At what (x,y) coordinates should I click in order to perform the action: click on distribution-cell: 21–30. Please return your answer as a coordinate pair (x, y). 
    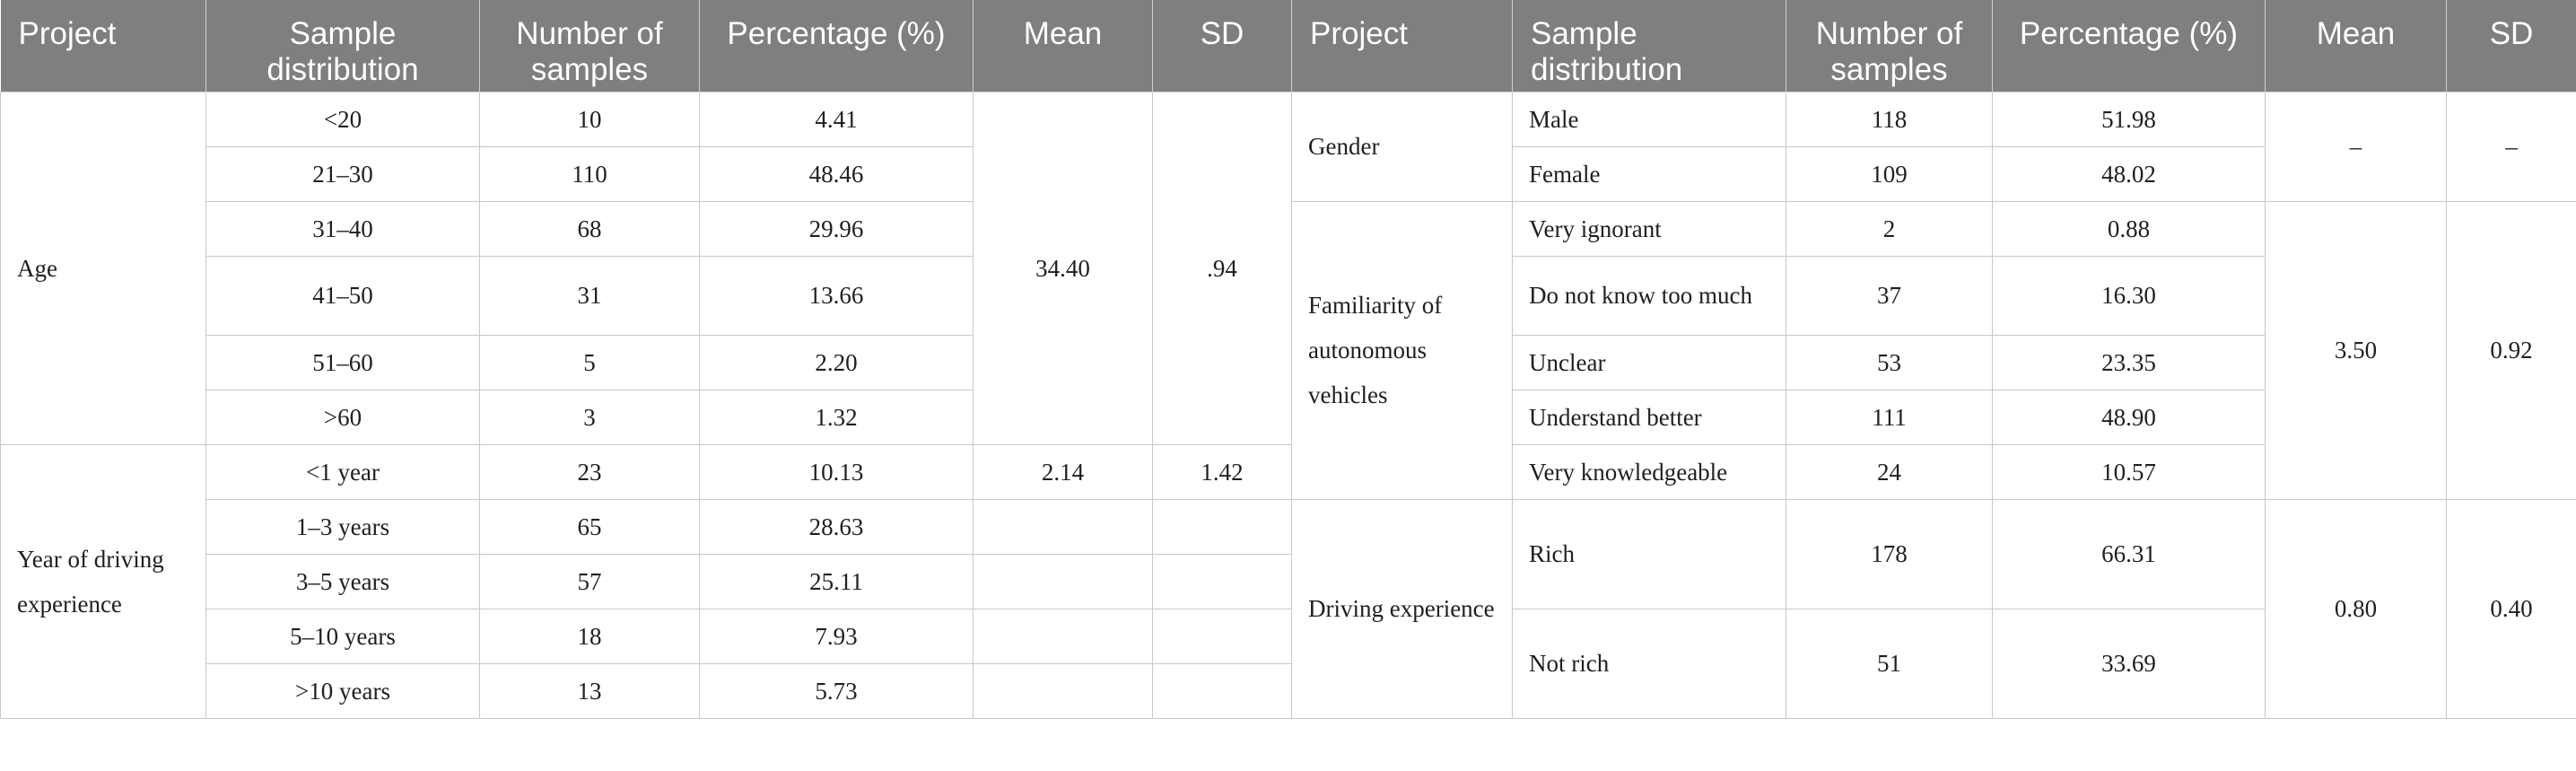
    Looking at the image, I should click on (342, 173).